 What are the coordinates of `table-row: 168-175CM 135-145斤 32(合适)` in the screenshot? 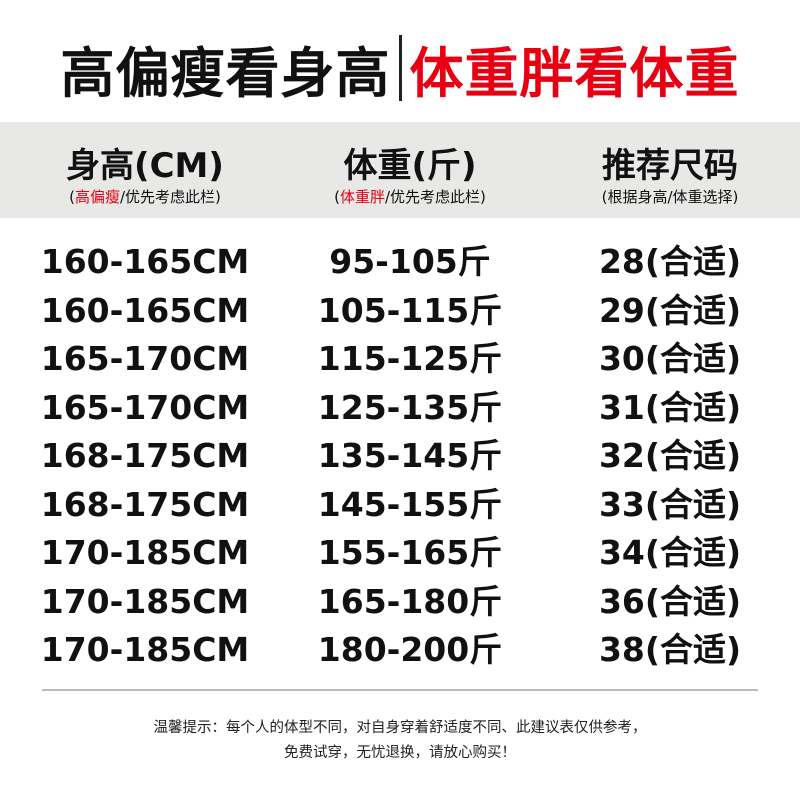 It's located at (400, 456).